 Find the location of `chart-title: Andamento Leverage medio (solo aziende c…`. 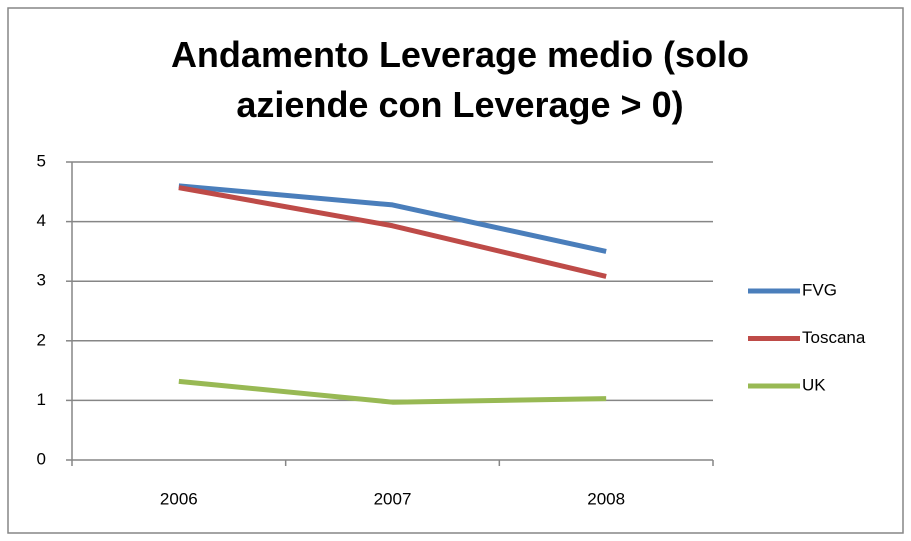

chart-title: Andamento Leverage medio (solo aziende c… is located at coordinates (460, 79).